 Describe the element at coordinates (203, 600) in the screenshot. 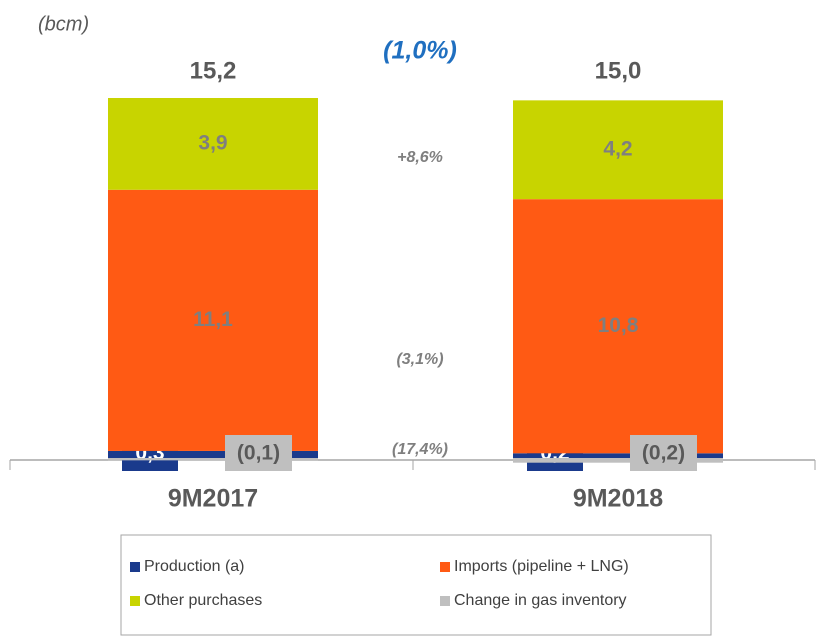

I see `legend-label: Other purchases` at that location.